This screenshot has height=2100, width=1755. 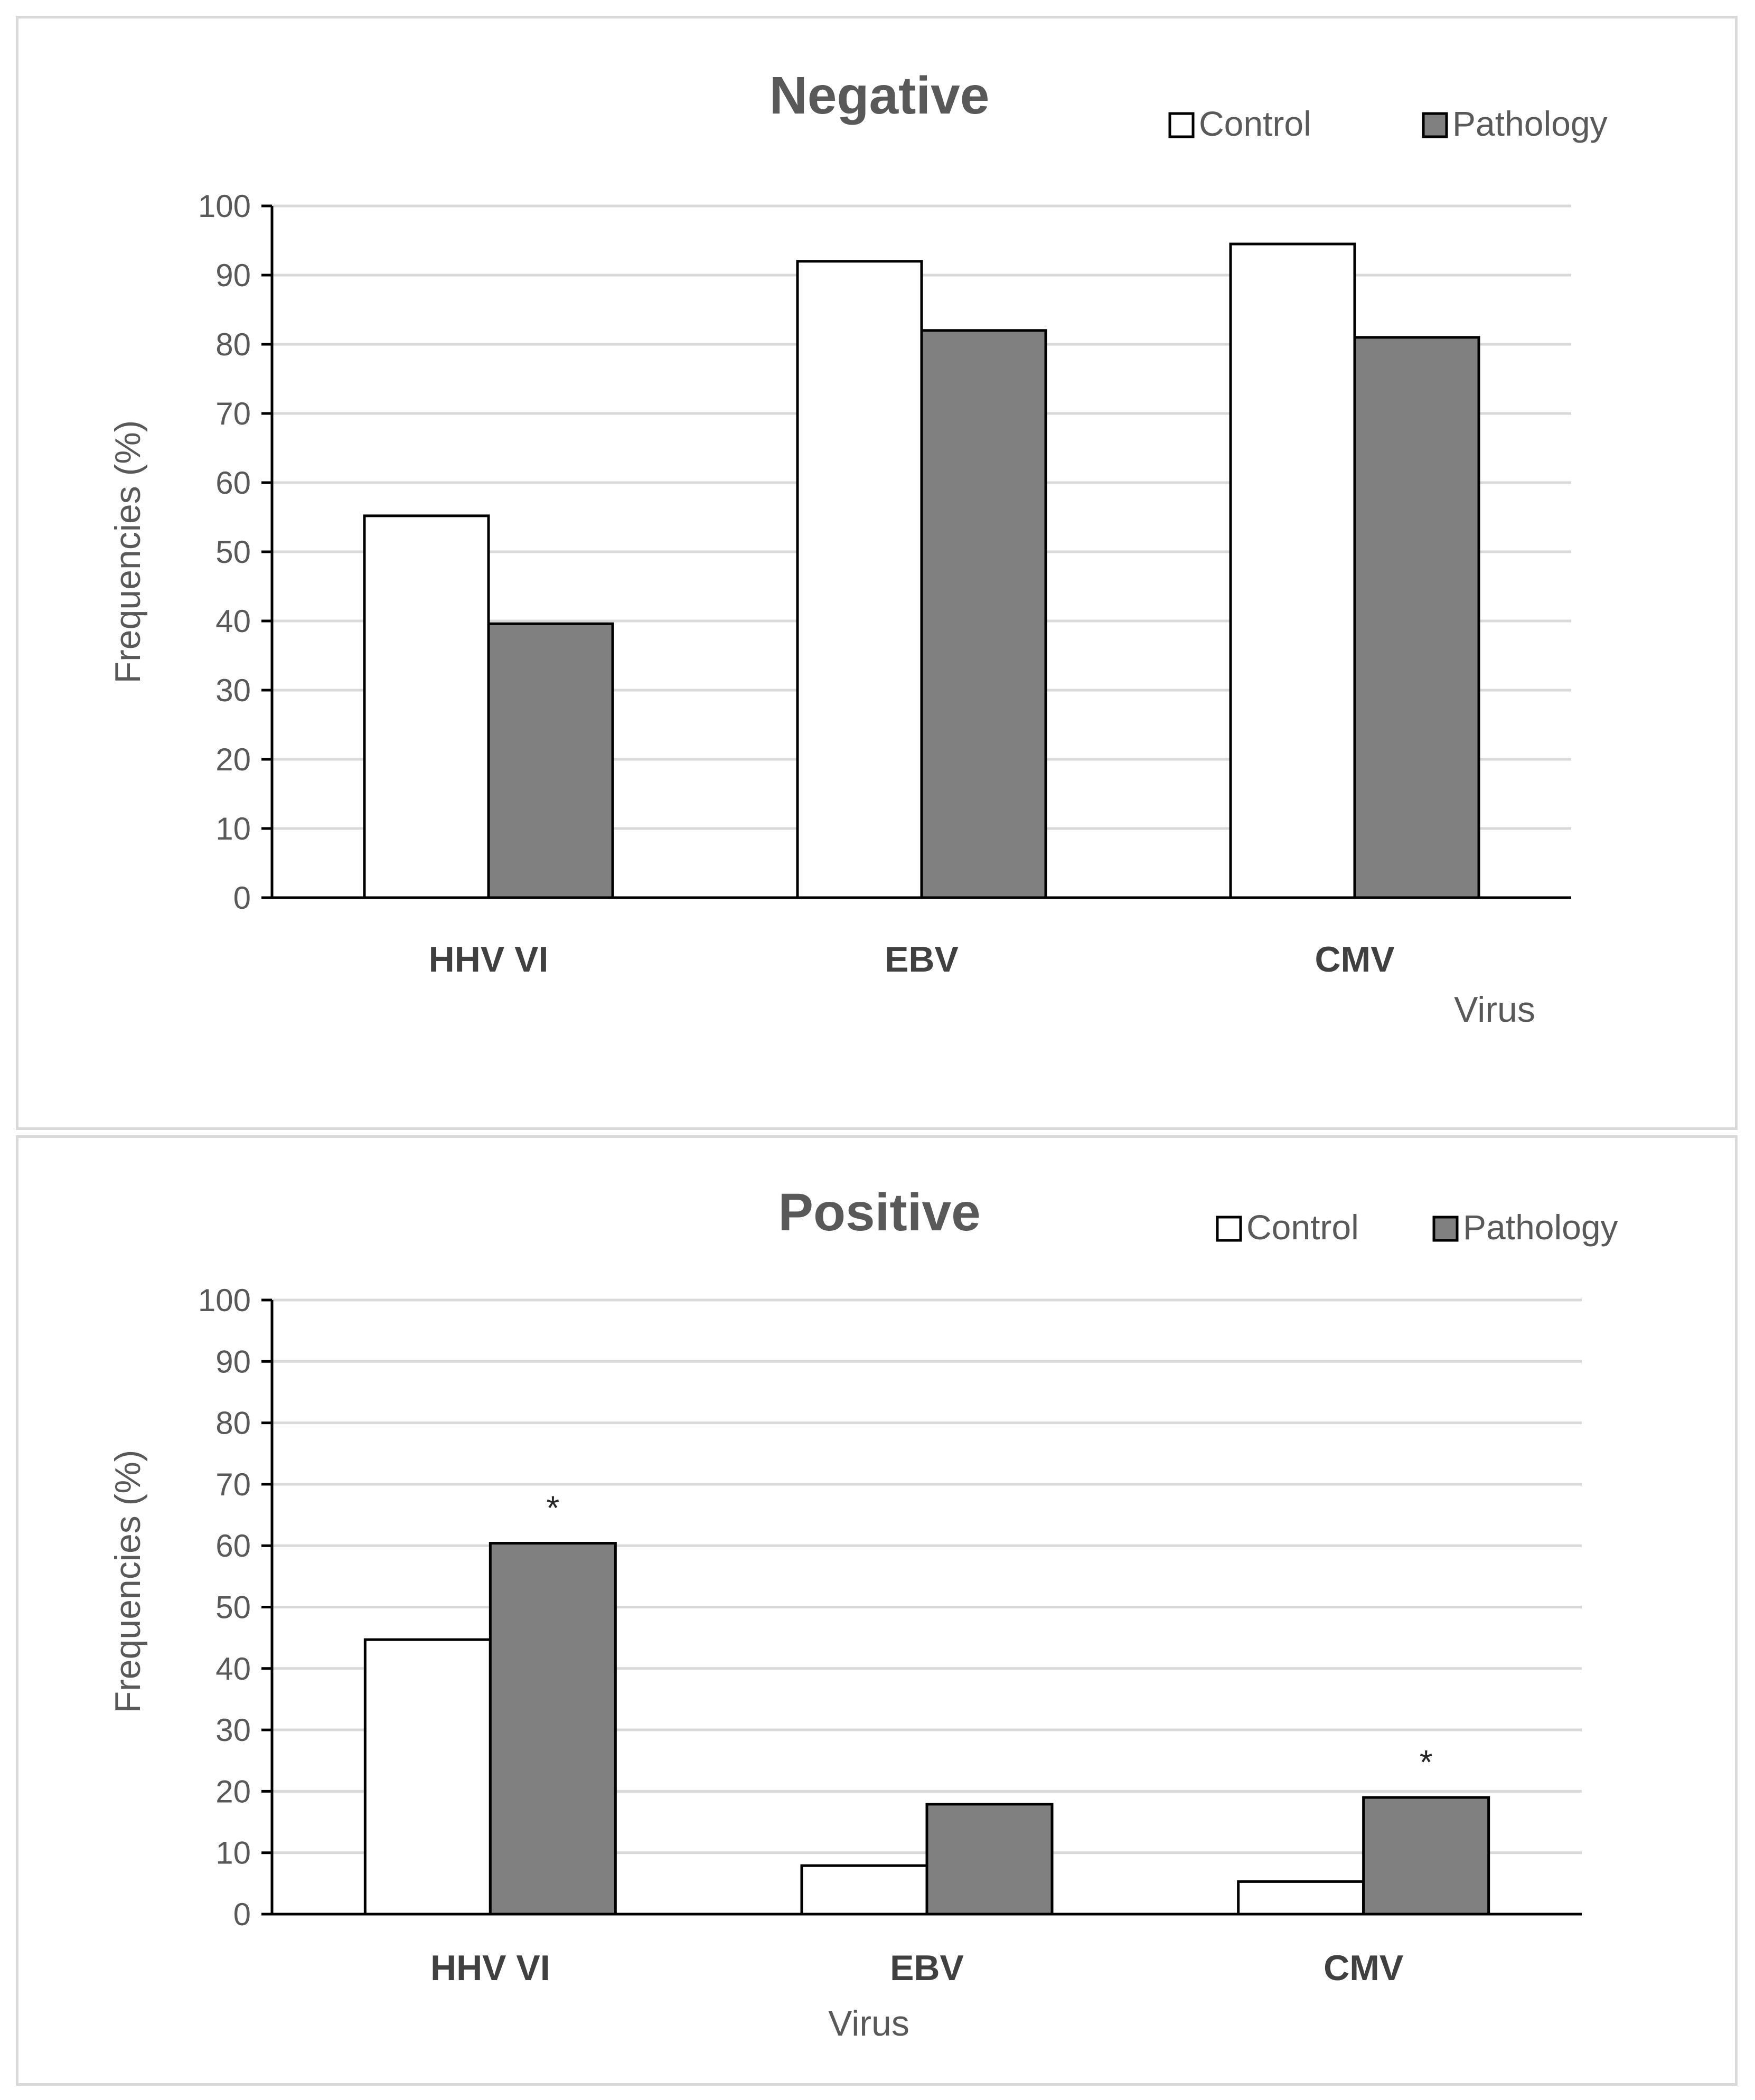 I want to click on chart-title: Positive, so click(x=879, y=1212).